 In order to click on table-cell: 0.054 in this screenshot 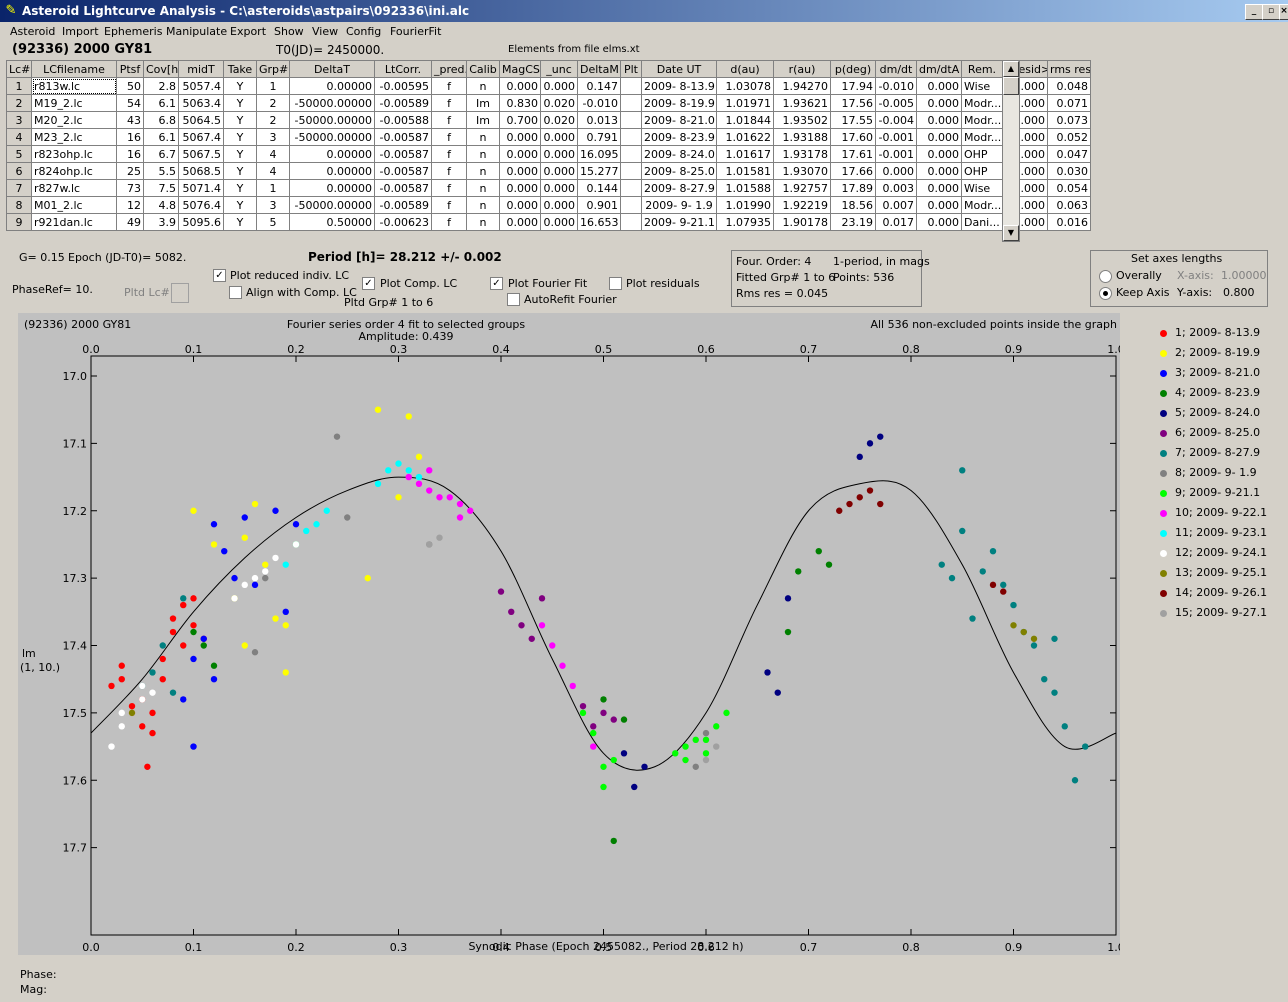, I will do `click(1069, 188)`.